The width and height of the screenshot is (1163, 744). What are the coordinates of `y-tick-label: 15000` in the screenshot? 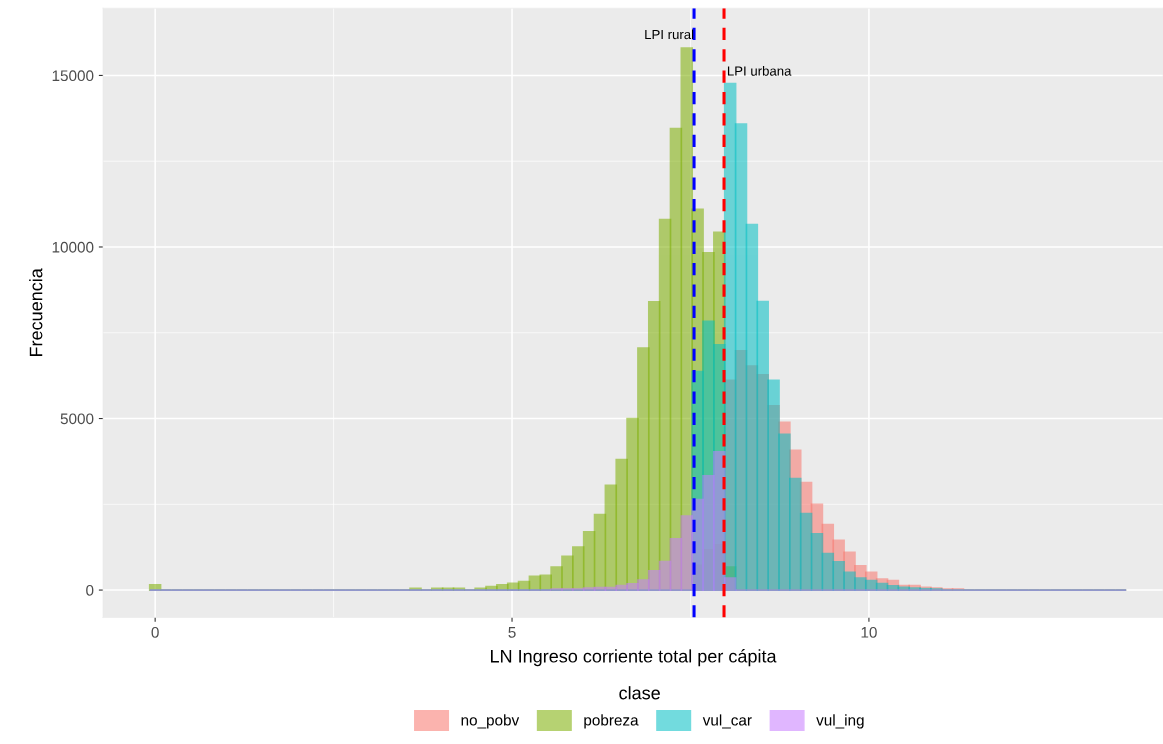 It's located at (73, 76).